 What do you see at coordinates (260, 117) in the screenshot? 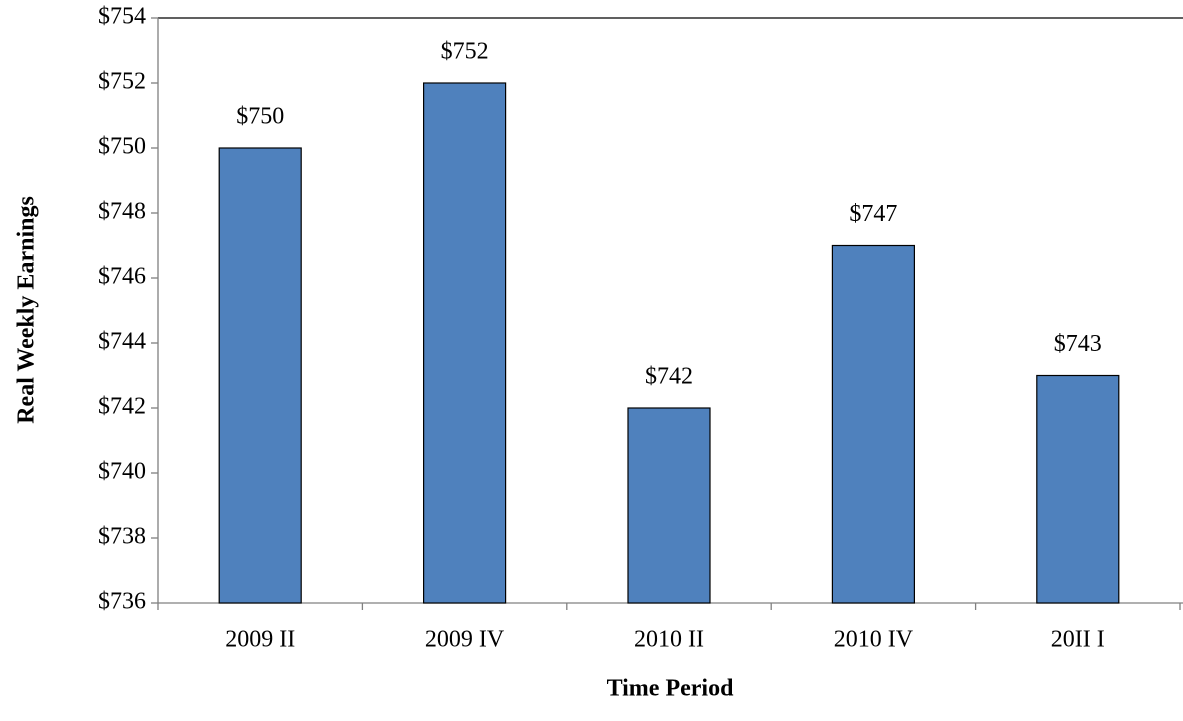
I see `value-label: $750` at bounding box center [260, 117].